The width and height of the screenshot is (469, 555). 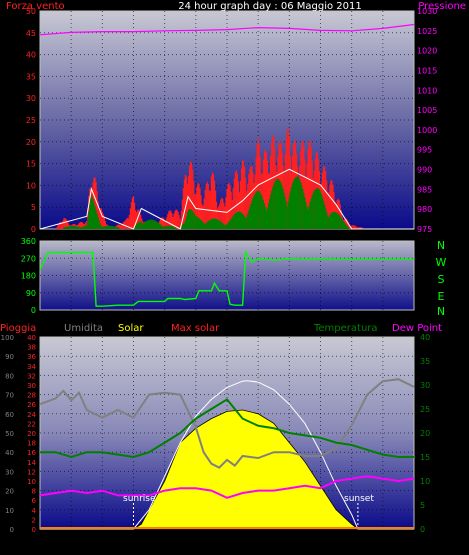 What do you see at coordinates (12, 530) in the screenshot?
I see `humidity-axis-tick: 0` at bounding box center [12, 530].